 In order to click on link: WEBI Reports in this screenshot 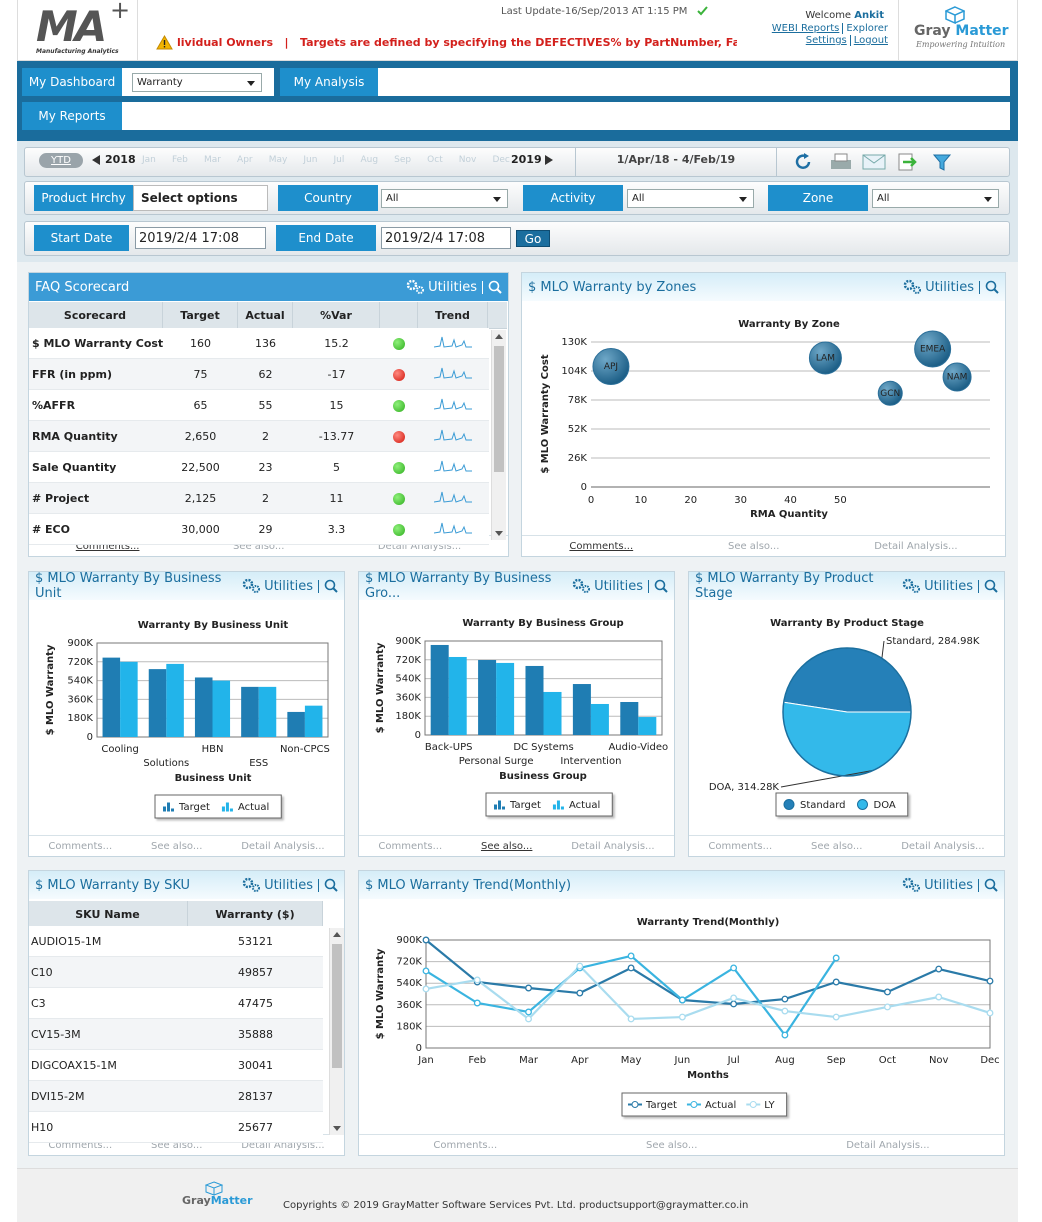, I will do `click(805, 28)`.